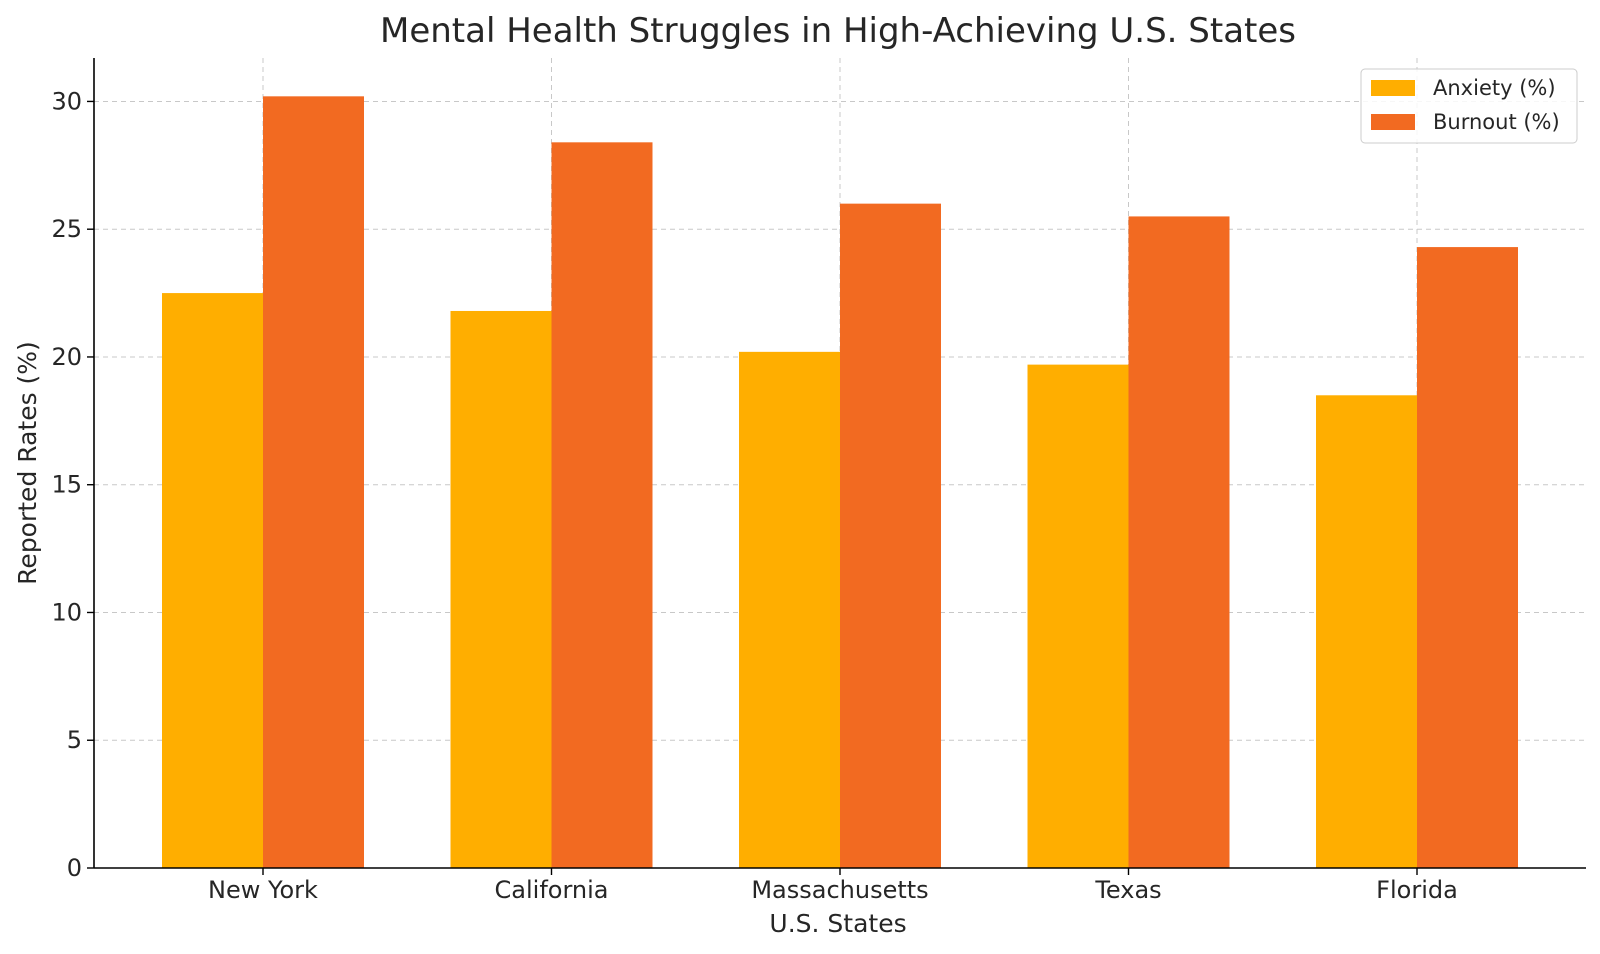 This screenshot has height=954, width=1600. What do you see at coordinates (74, 740) in the screenshot?
I see `y-tick-label: 5` at bounding box center [74, 740].